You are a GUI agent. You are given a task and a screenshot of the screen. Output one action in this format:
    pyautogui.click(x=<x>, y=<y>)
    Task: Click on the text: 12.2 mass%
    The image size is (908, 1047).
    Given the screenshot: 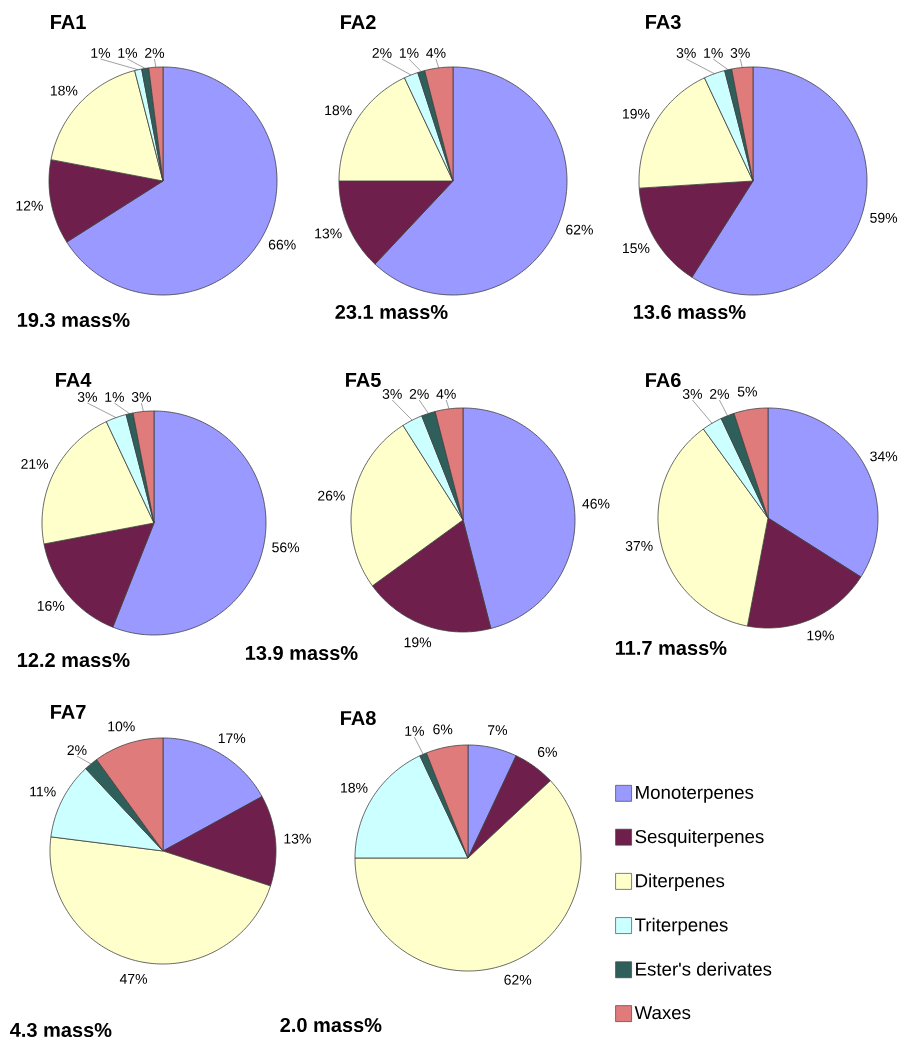 What is the action you would take?
    pyautogui.click(x=73, y=660)
    